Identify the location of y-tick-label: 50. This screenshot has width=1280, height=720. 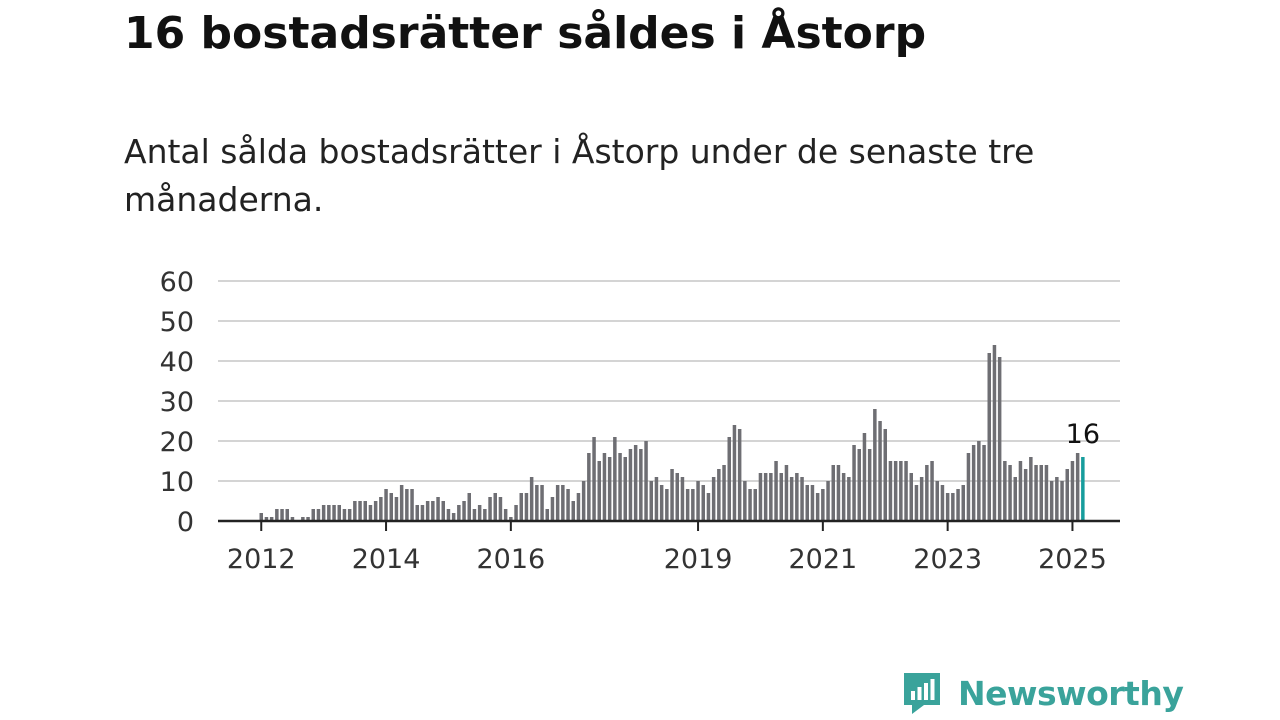
(177, 322).